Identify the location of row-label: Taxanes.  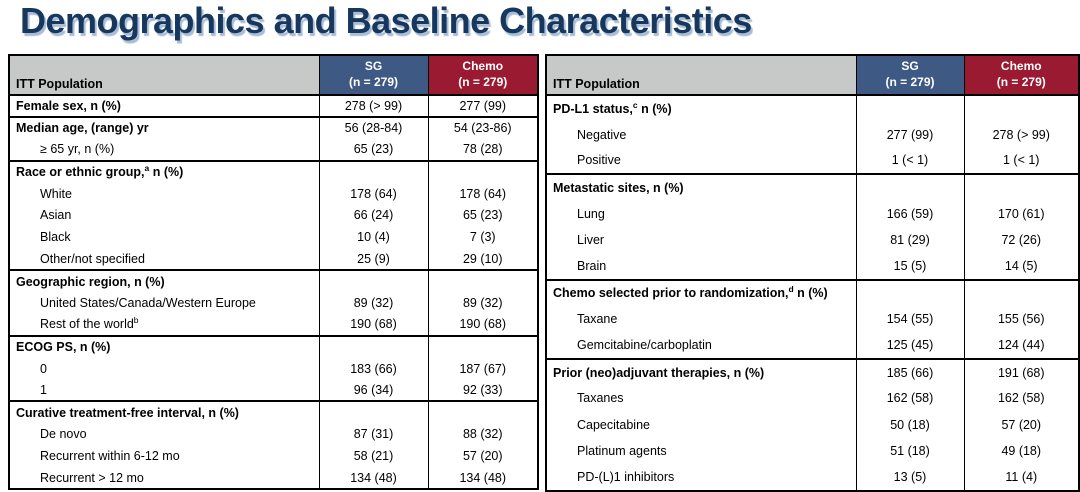
(600, 398).